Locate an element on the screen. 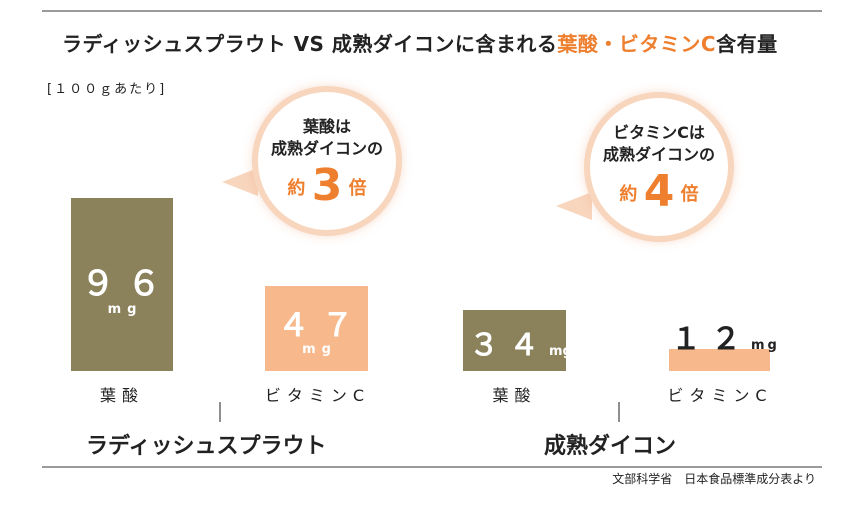  source-note: 文部科学省 日本食品標準成分表より is located at coordinates (714, 479).